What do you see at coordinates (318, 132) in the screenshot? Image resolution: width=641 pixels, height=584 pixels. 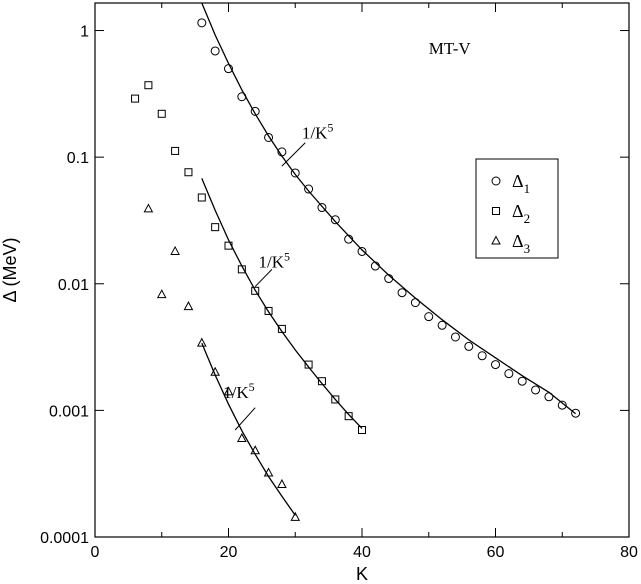 I see `annotation-1: 1/K5` at bounding box center [318, 132].